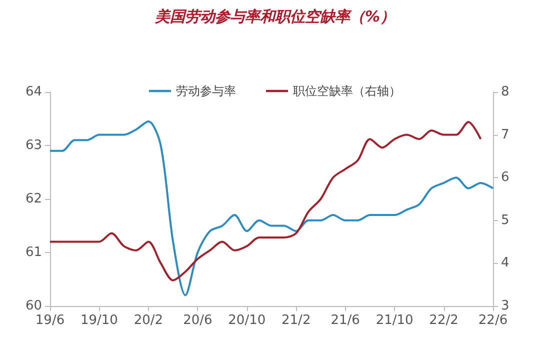  Describe the element at coordinates (33, 306) in the screenshot. I see `y-tick-label: 60` at that location.